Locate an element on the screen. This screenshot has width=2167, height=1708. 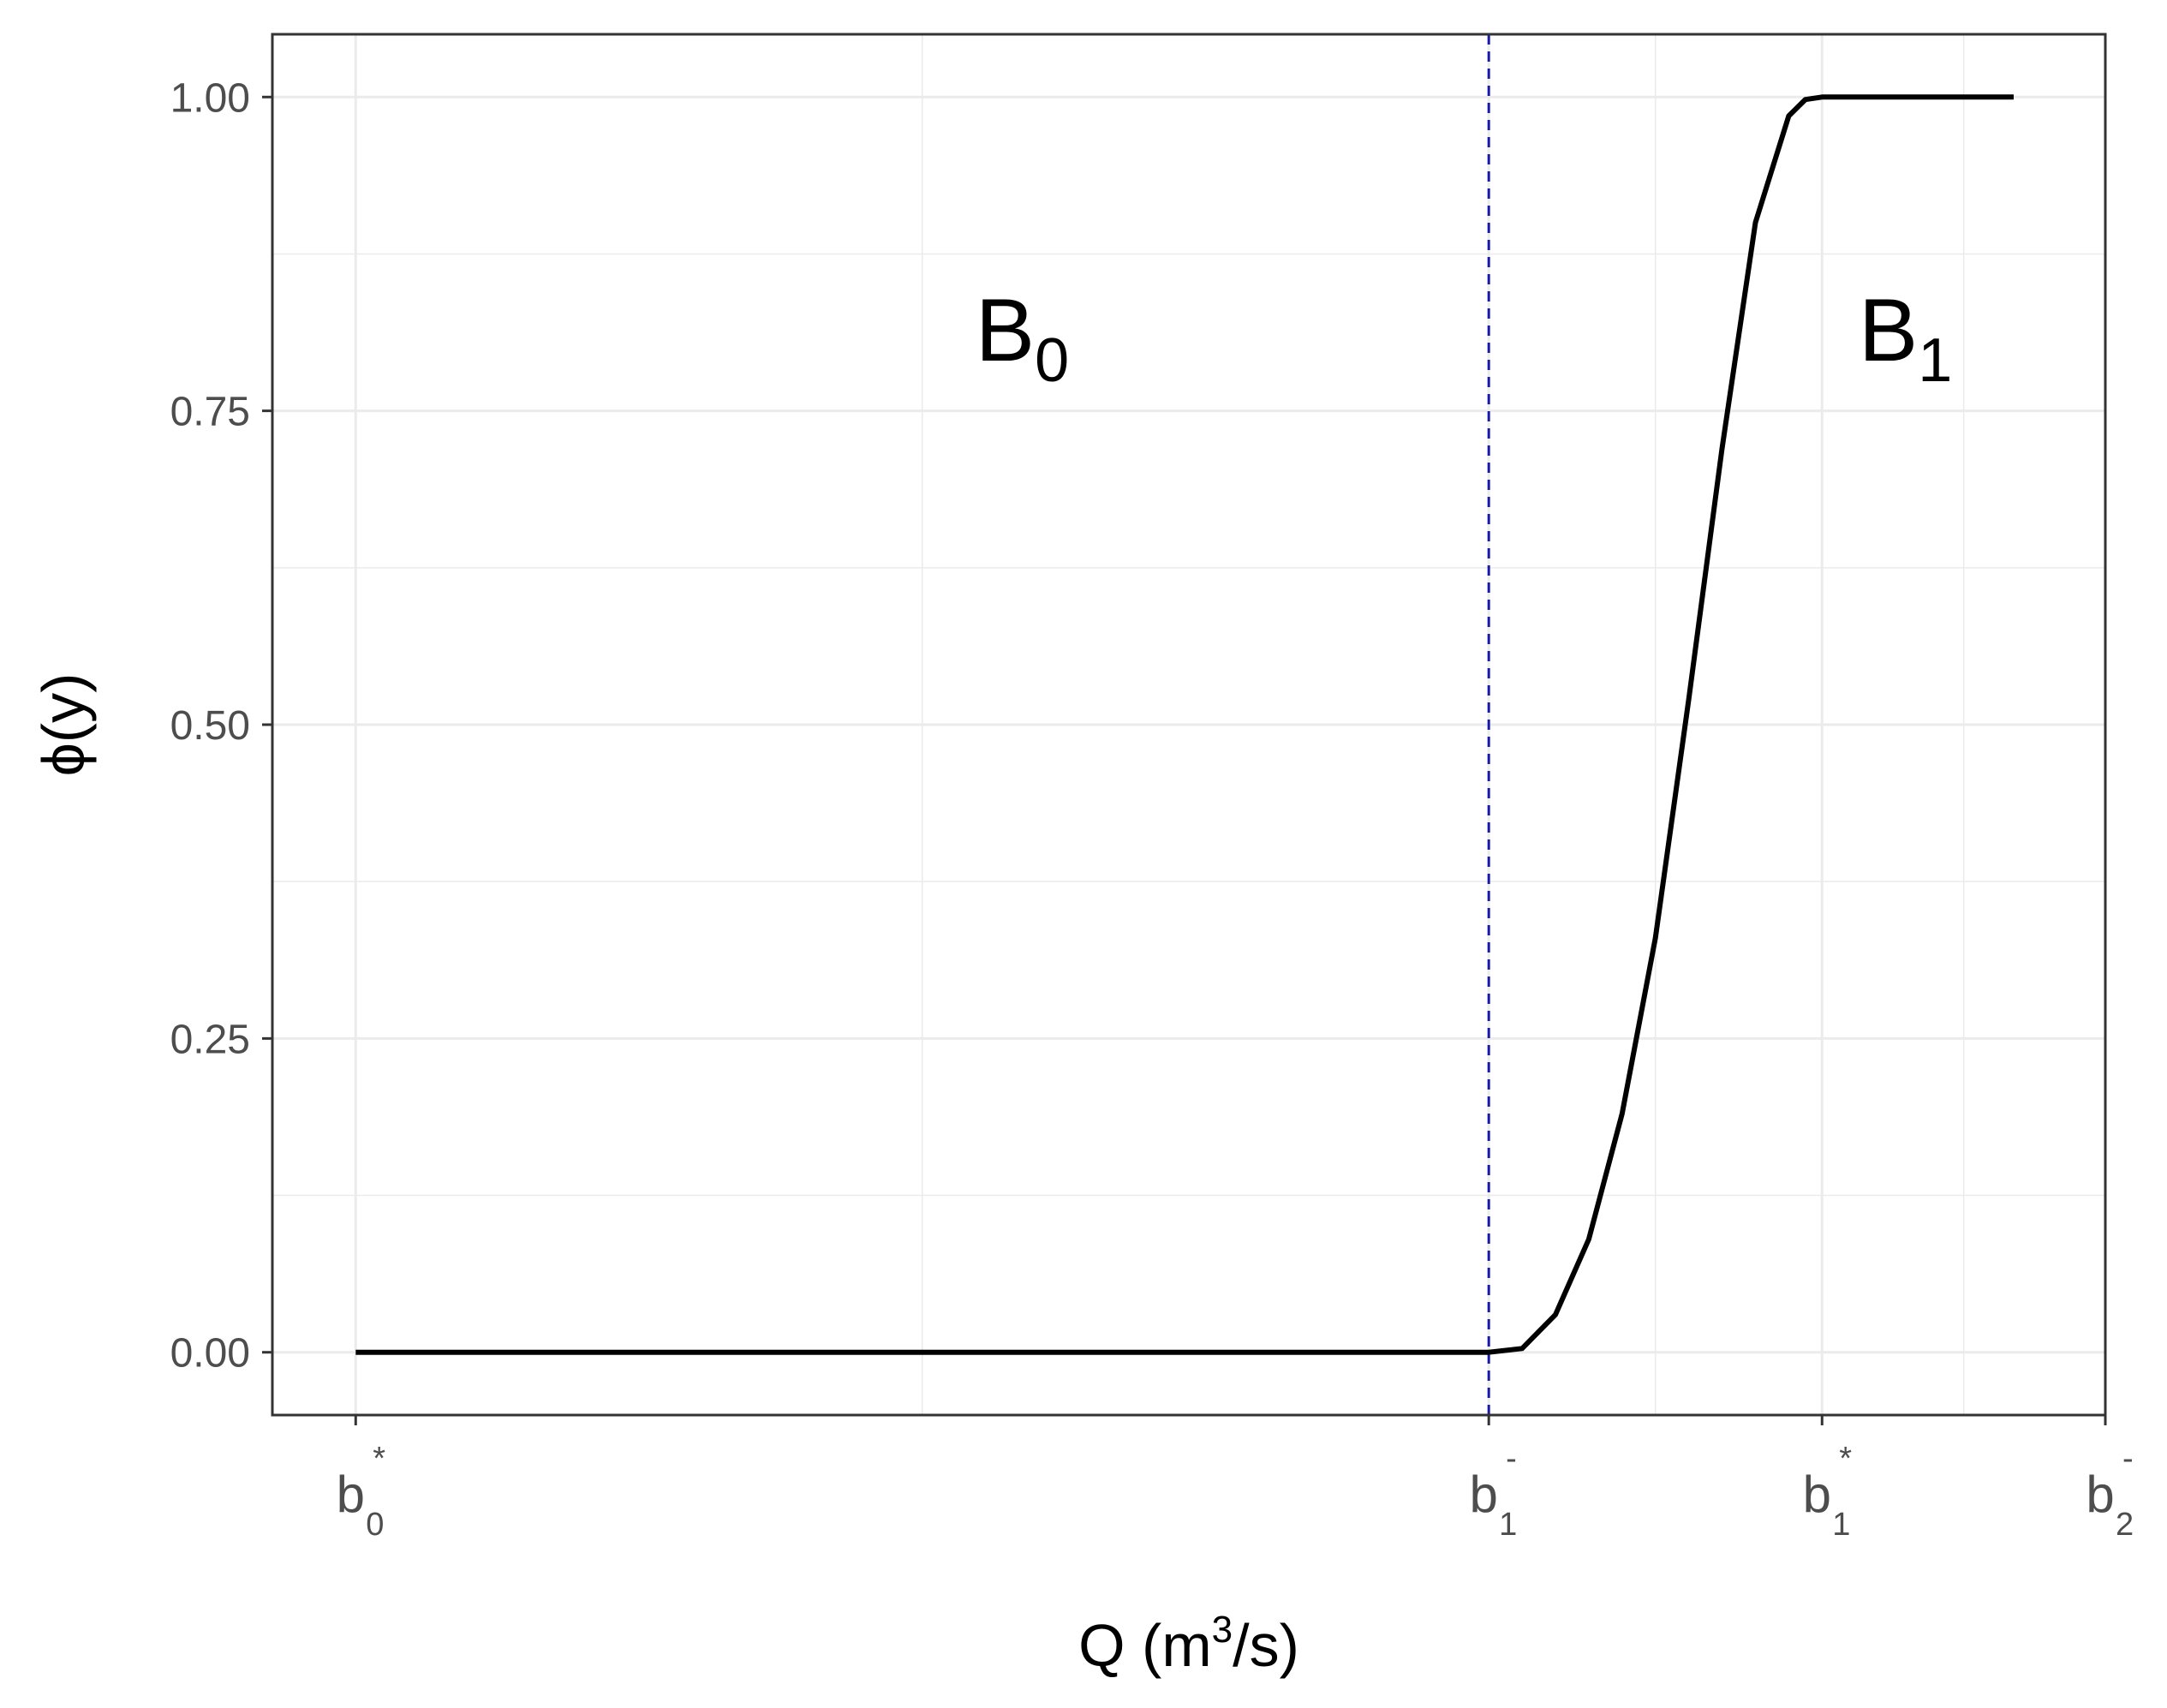
region-label: B1 is located at coordinates (1905, 338).